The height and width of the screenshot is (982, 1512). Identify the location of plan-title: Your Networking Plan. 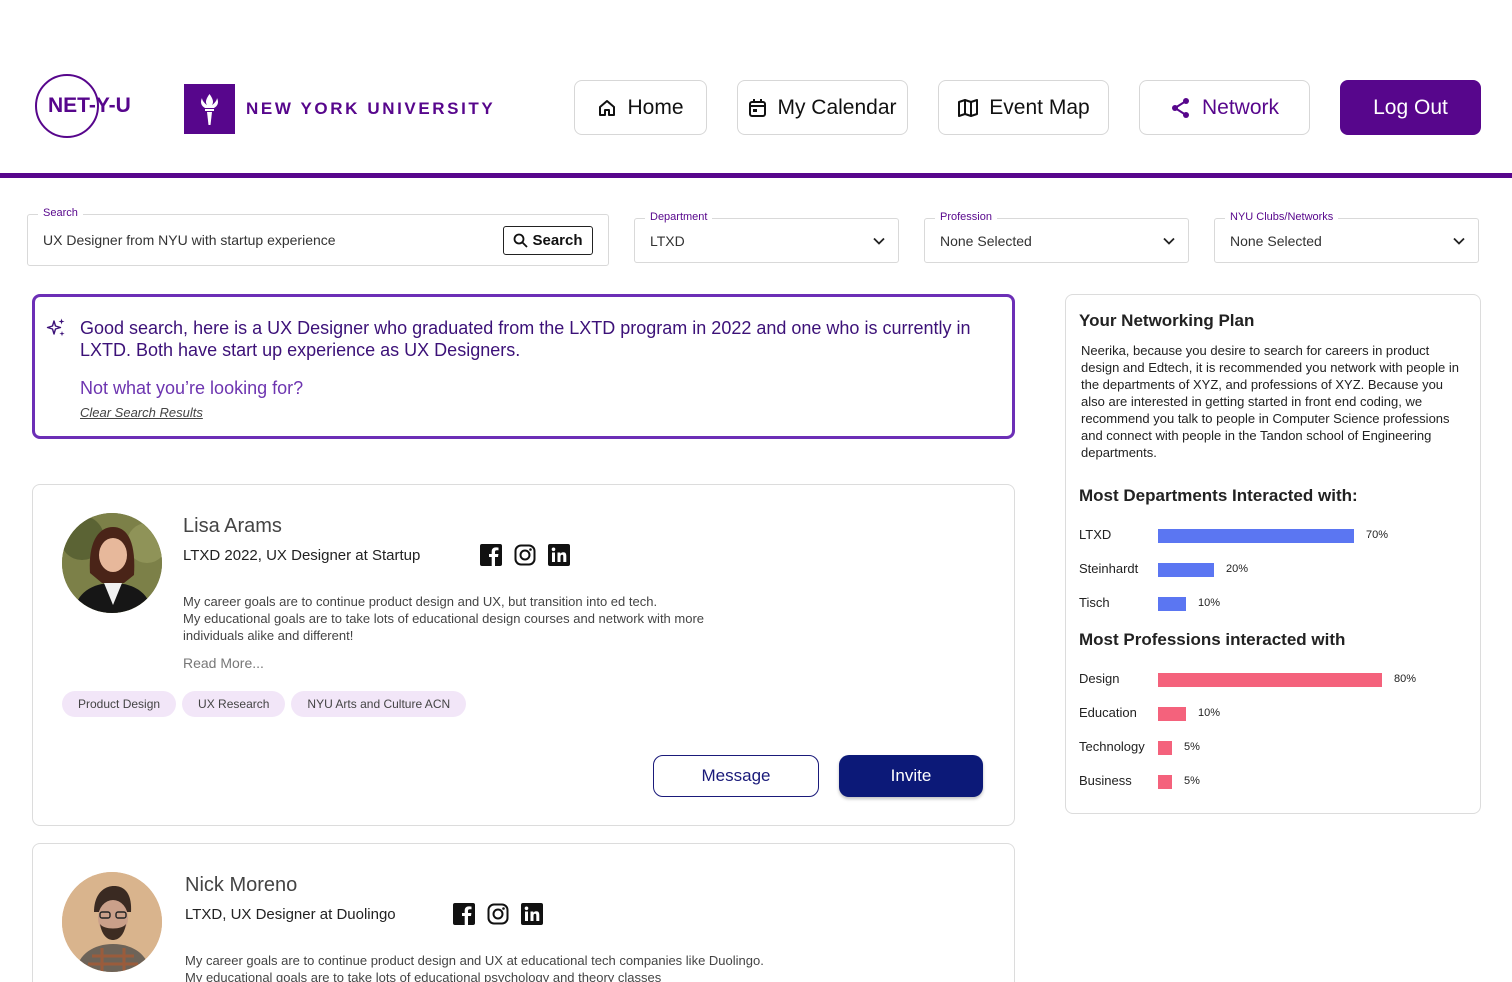
(1167, 320).